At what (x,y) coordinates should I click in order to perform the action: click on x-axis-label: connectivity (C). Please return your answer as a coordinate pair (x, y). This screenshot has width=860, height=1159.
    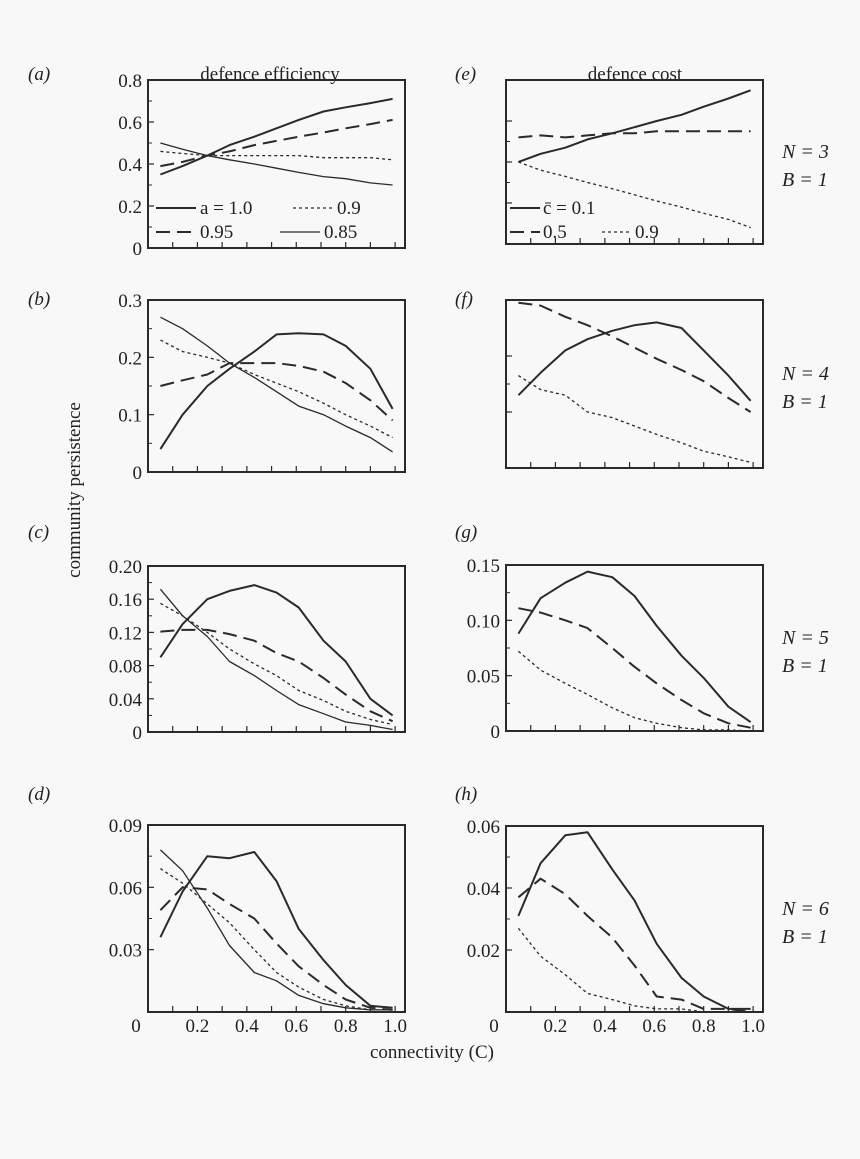
    Looking at the image, I should click on (432, 1052).